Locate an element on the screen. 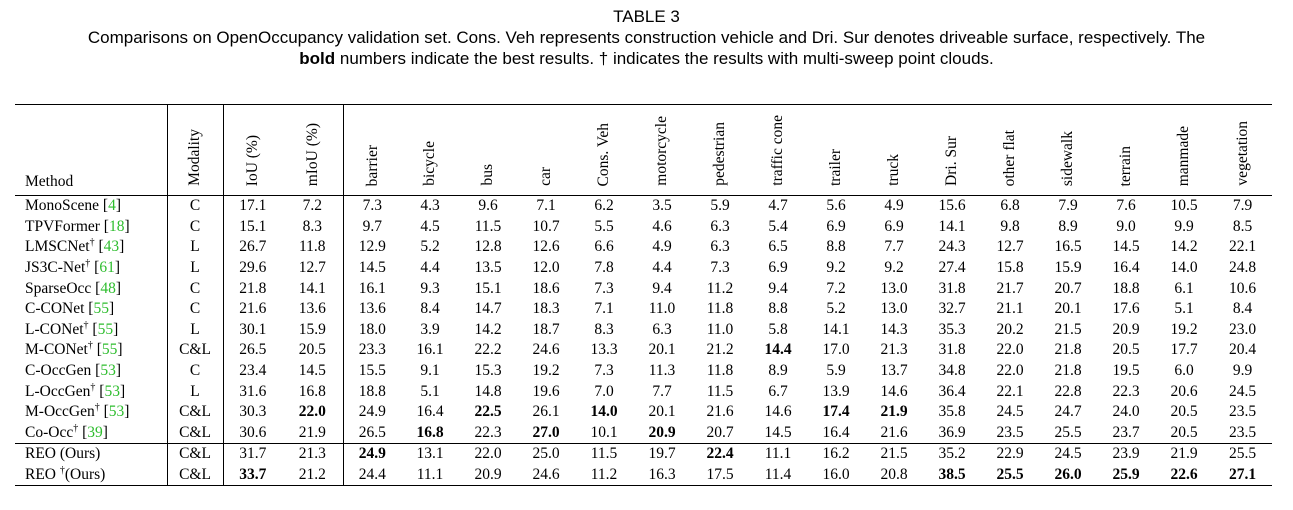 This screenshot has width=1293, height=510. class-value-cell: 22.6 is located at coordinates (1184, 475).